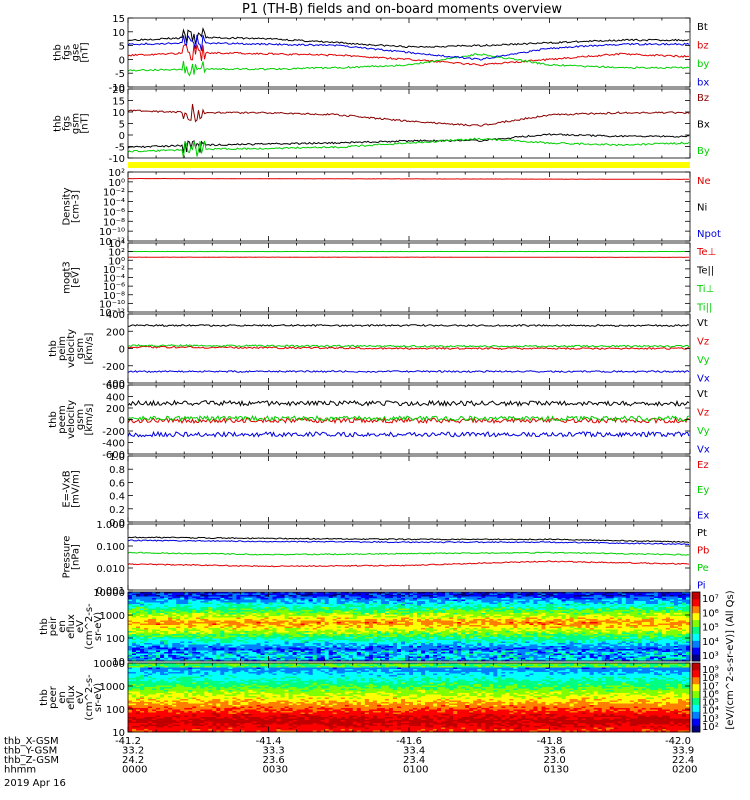 This screenshot has height=800, width=750. Describe the element at coordinates (114, 296) in the screenshot. I see `y-tick-label: 10⁻⁸` at that location.